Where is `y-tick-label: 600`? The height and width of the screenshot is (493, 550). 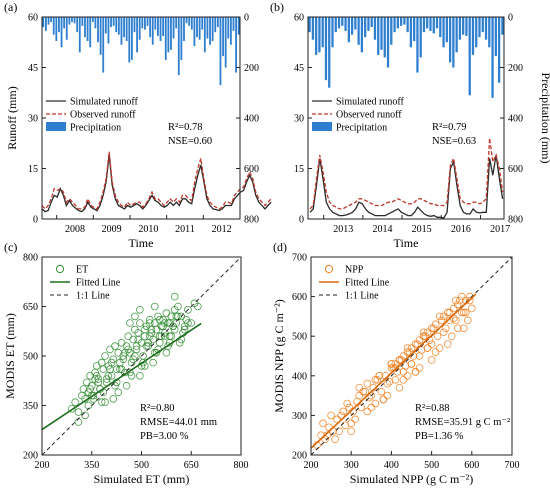
y-tick-label: 600 is located at coordinates (299, 297).